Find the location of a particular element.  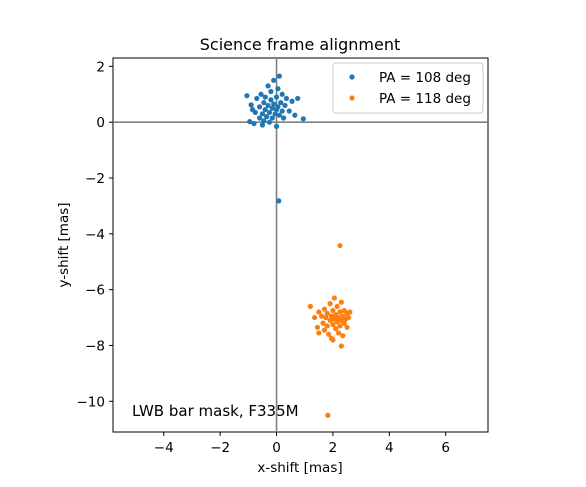

x-tick-label: 6 is located at coordinates (445, 448).